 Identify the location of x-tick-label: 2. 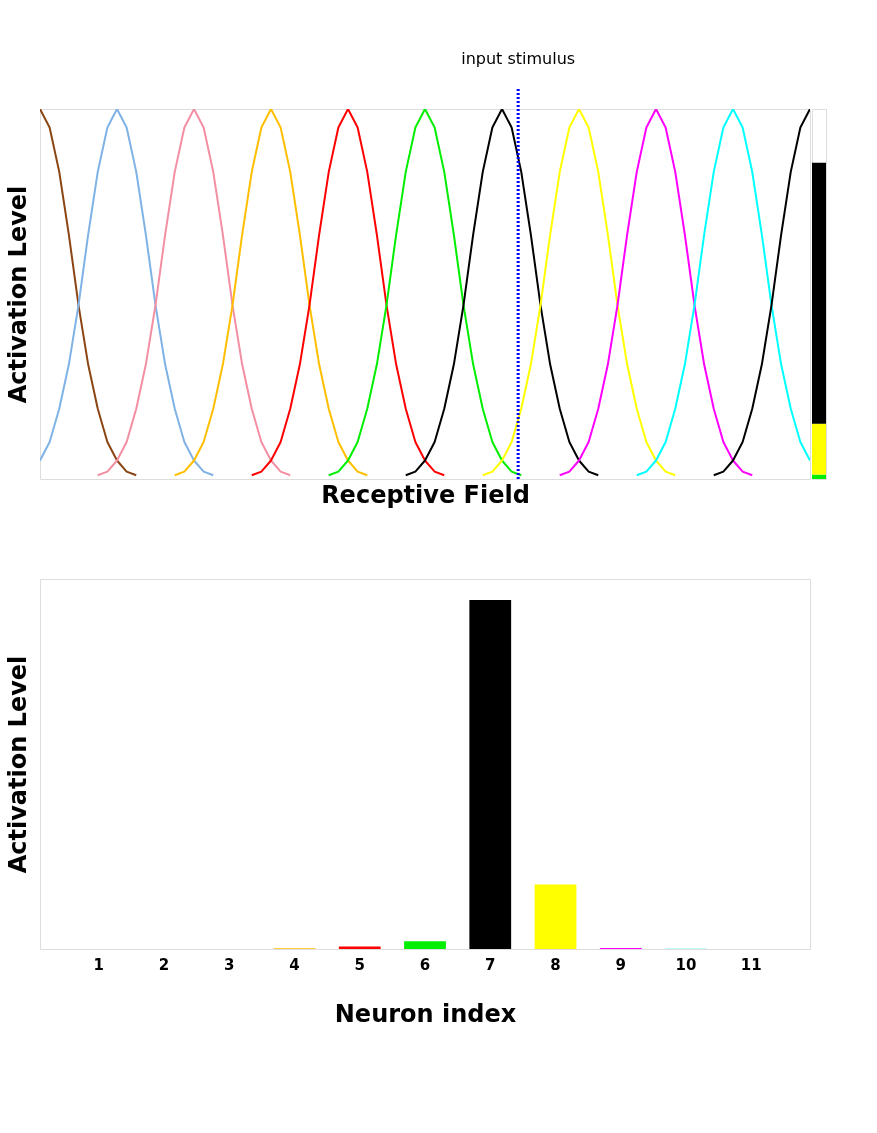
(164, 964).